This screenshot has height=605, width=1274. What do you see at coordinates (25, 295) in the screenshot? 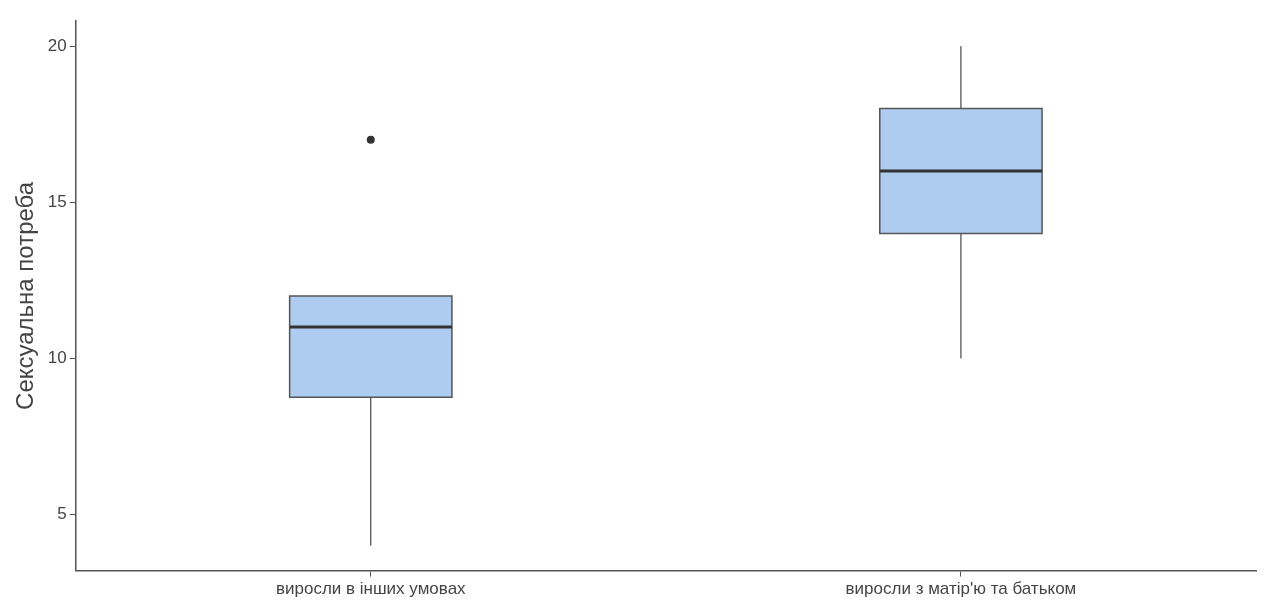
I see `y-axis-title: Сексуальна потреба` at bounding box center [25, 295].